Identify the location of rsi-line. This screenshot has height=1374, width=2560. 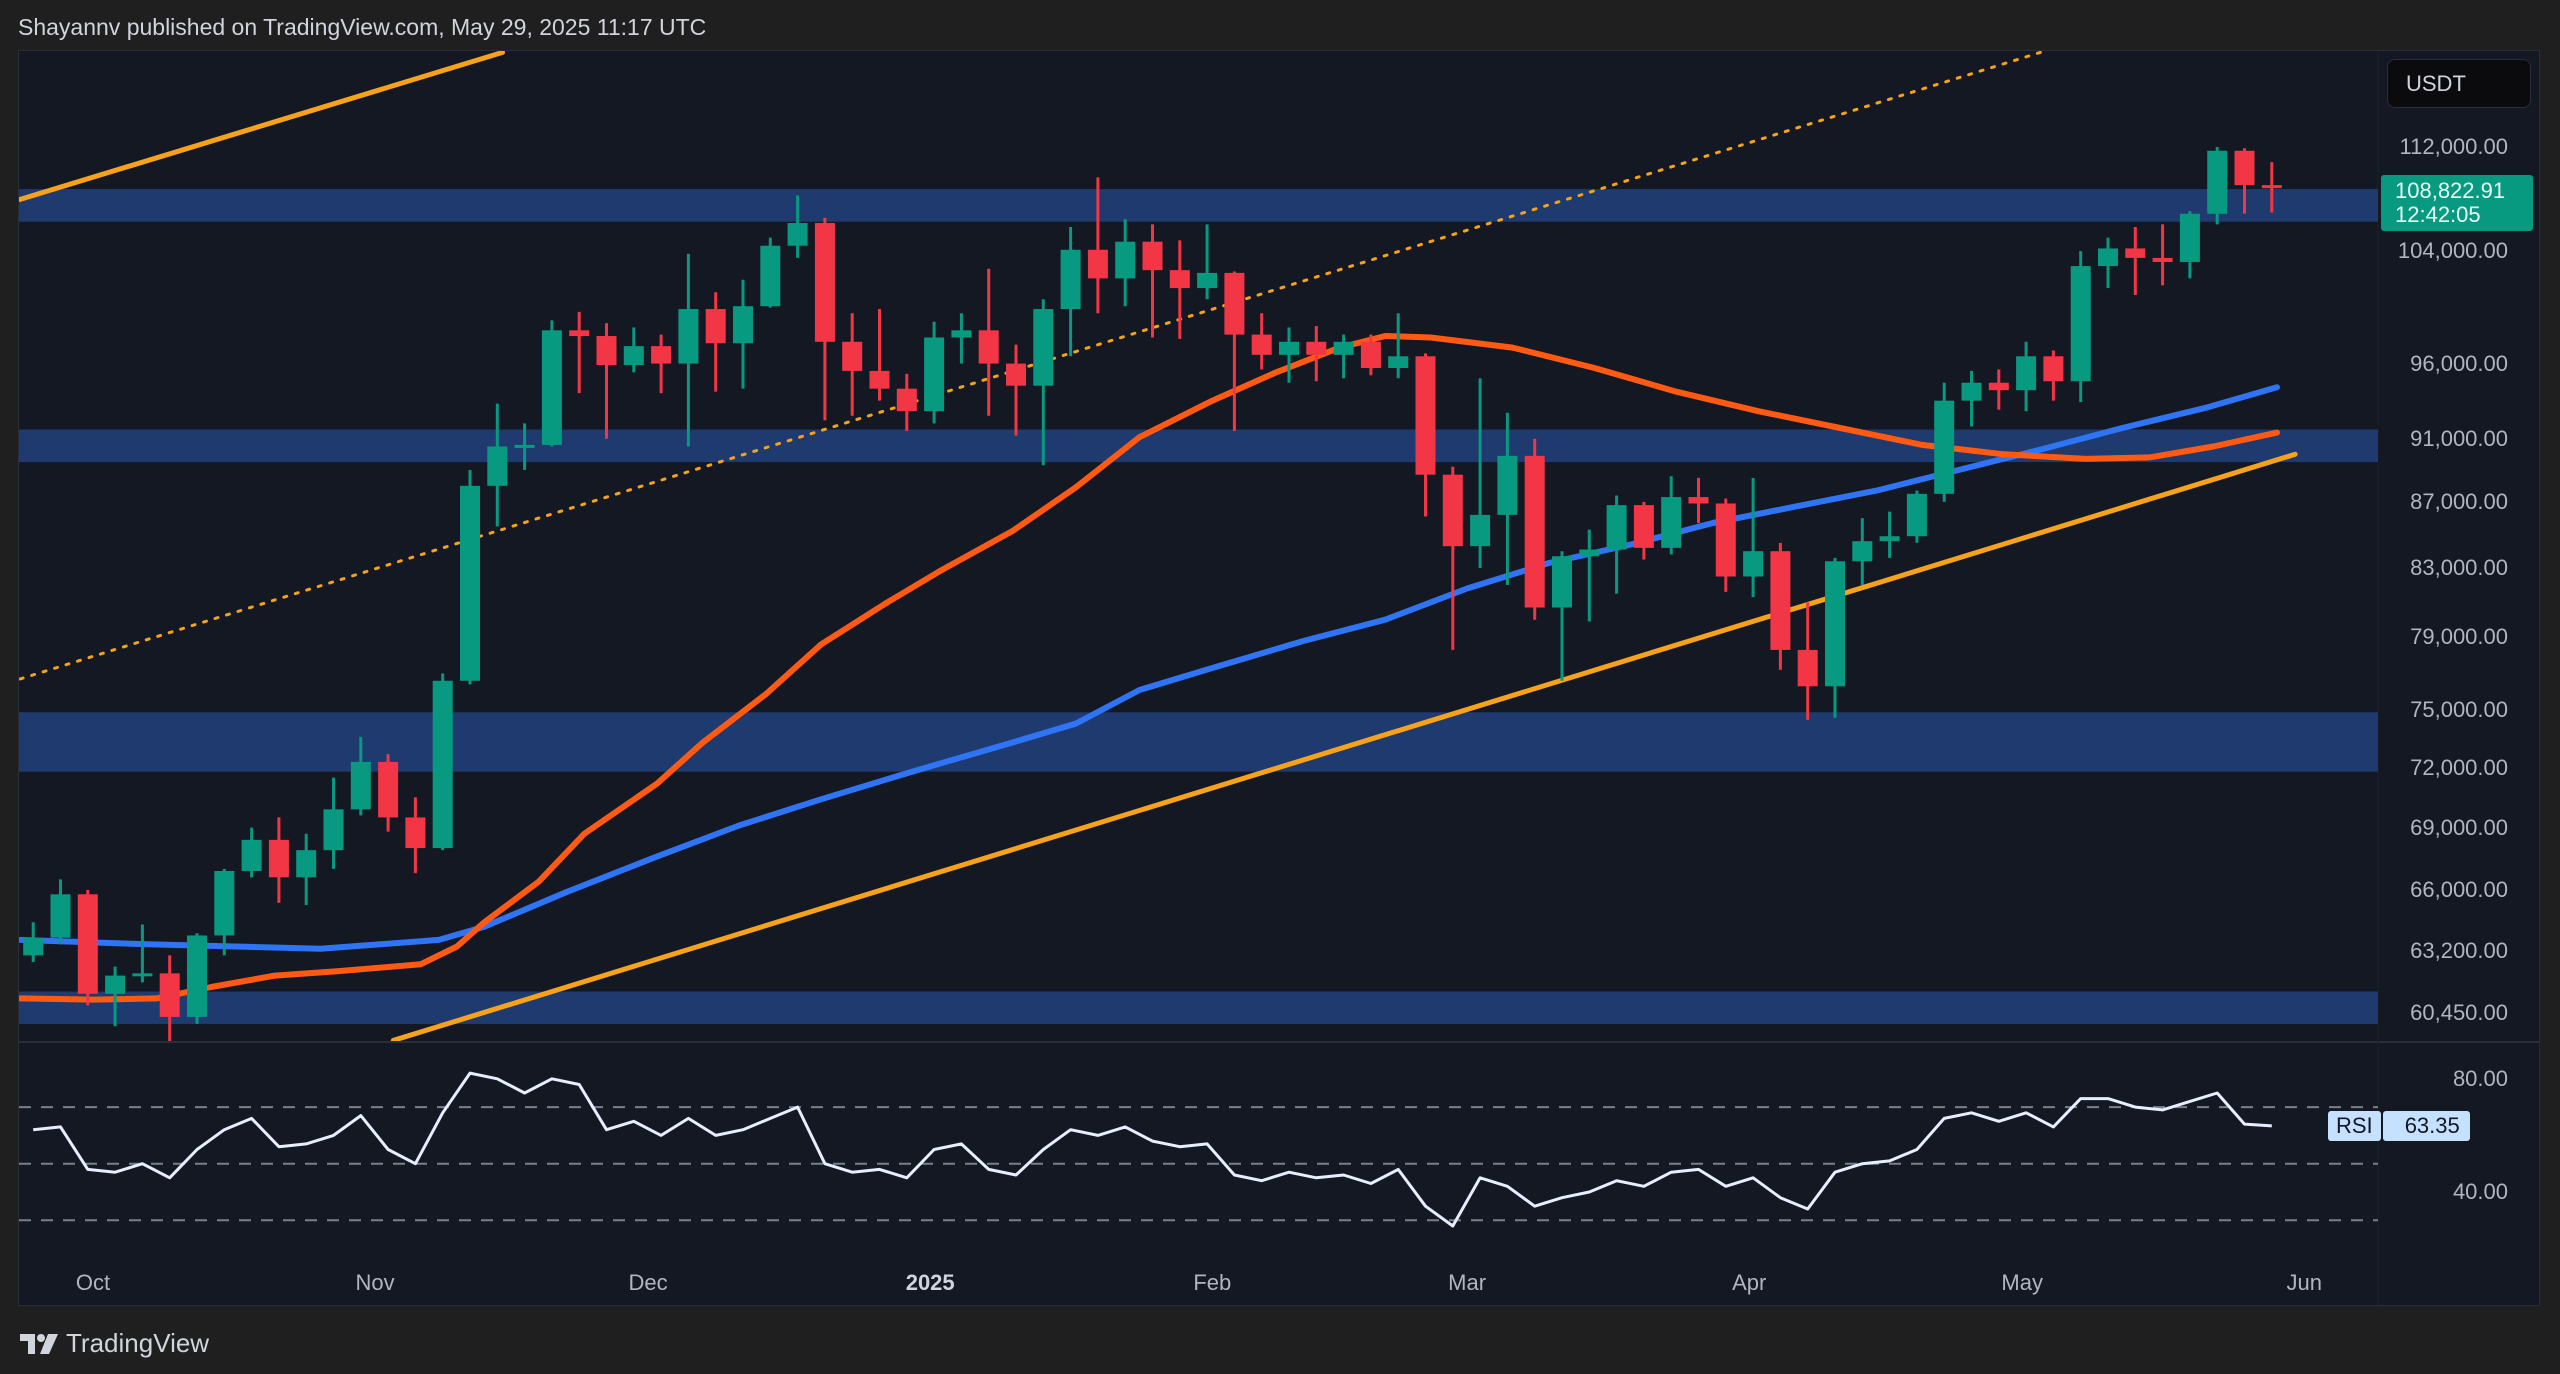
(1152, 1149).